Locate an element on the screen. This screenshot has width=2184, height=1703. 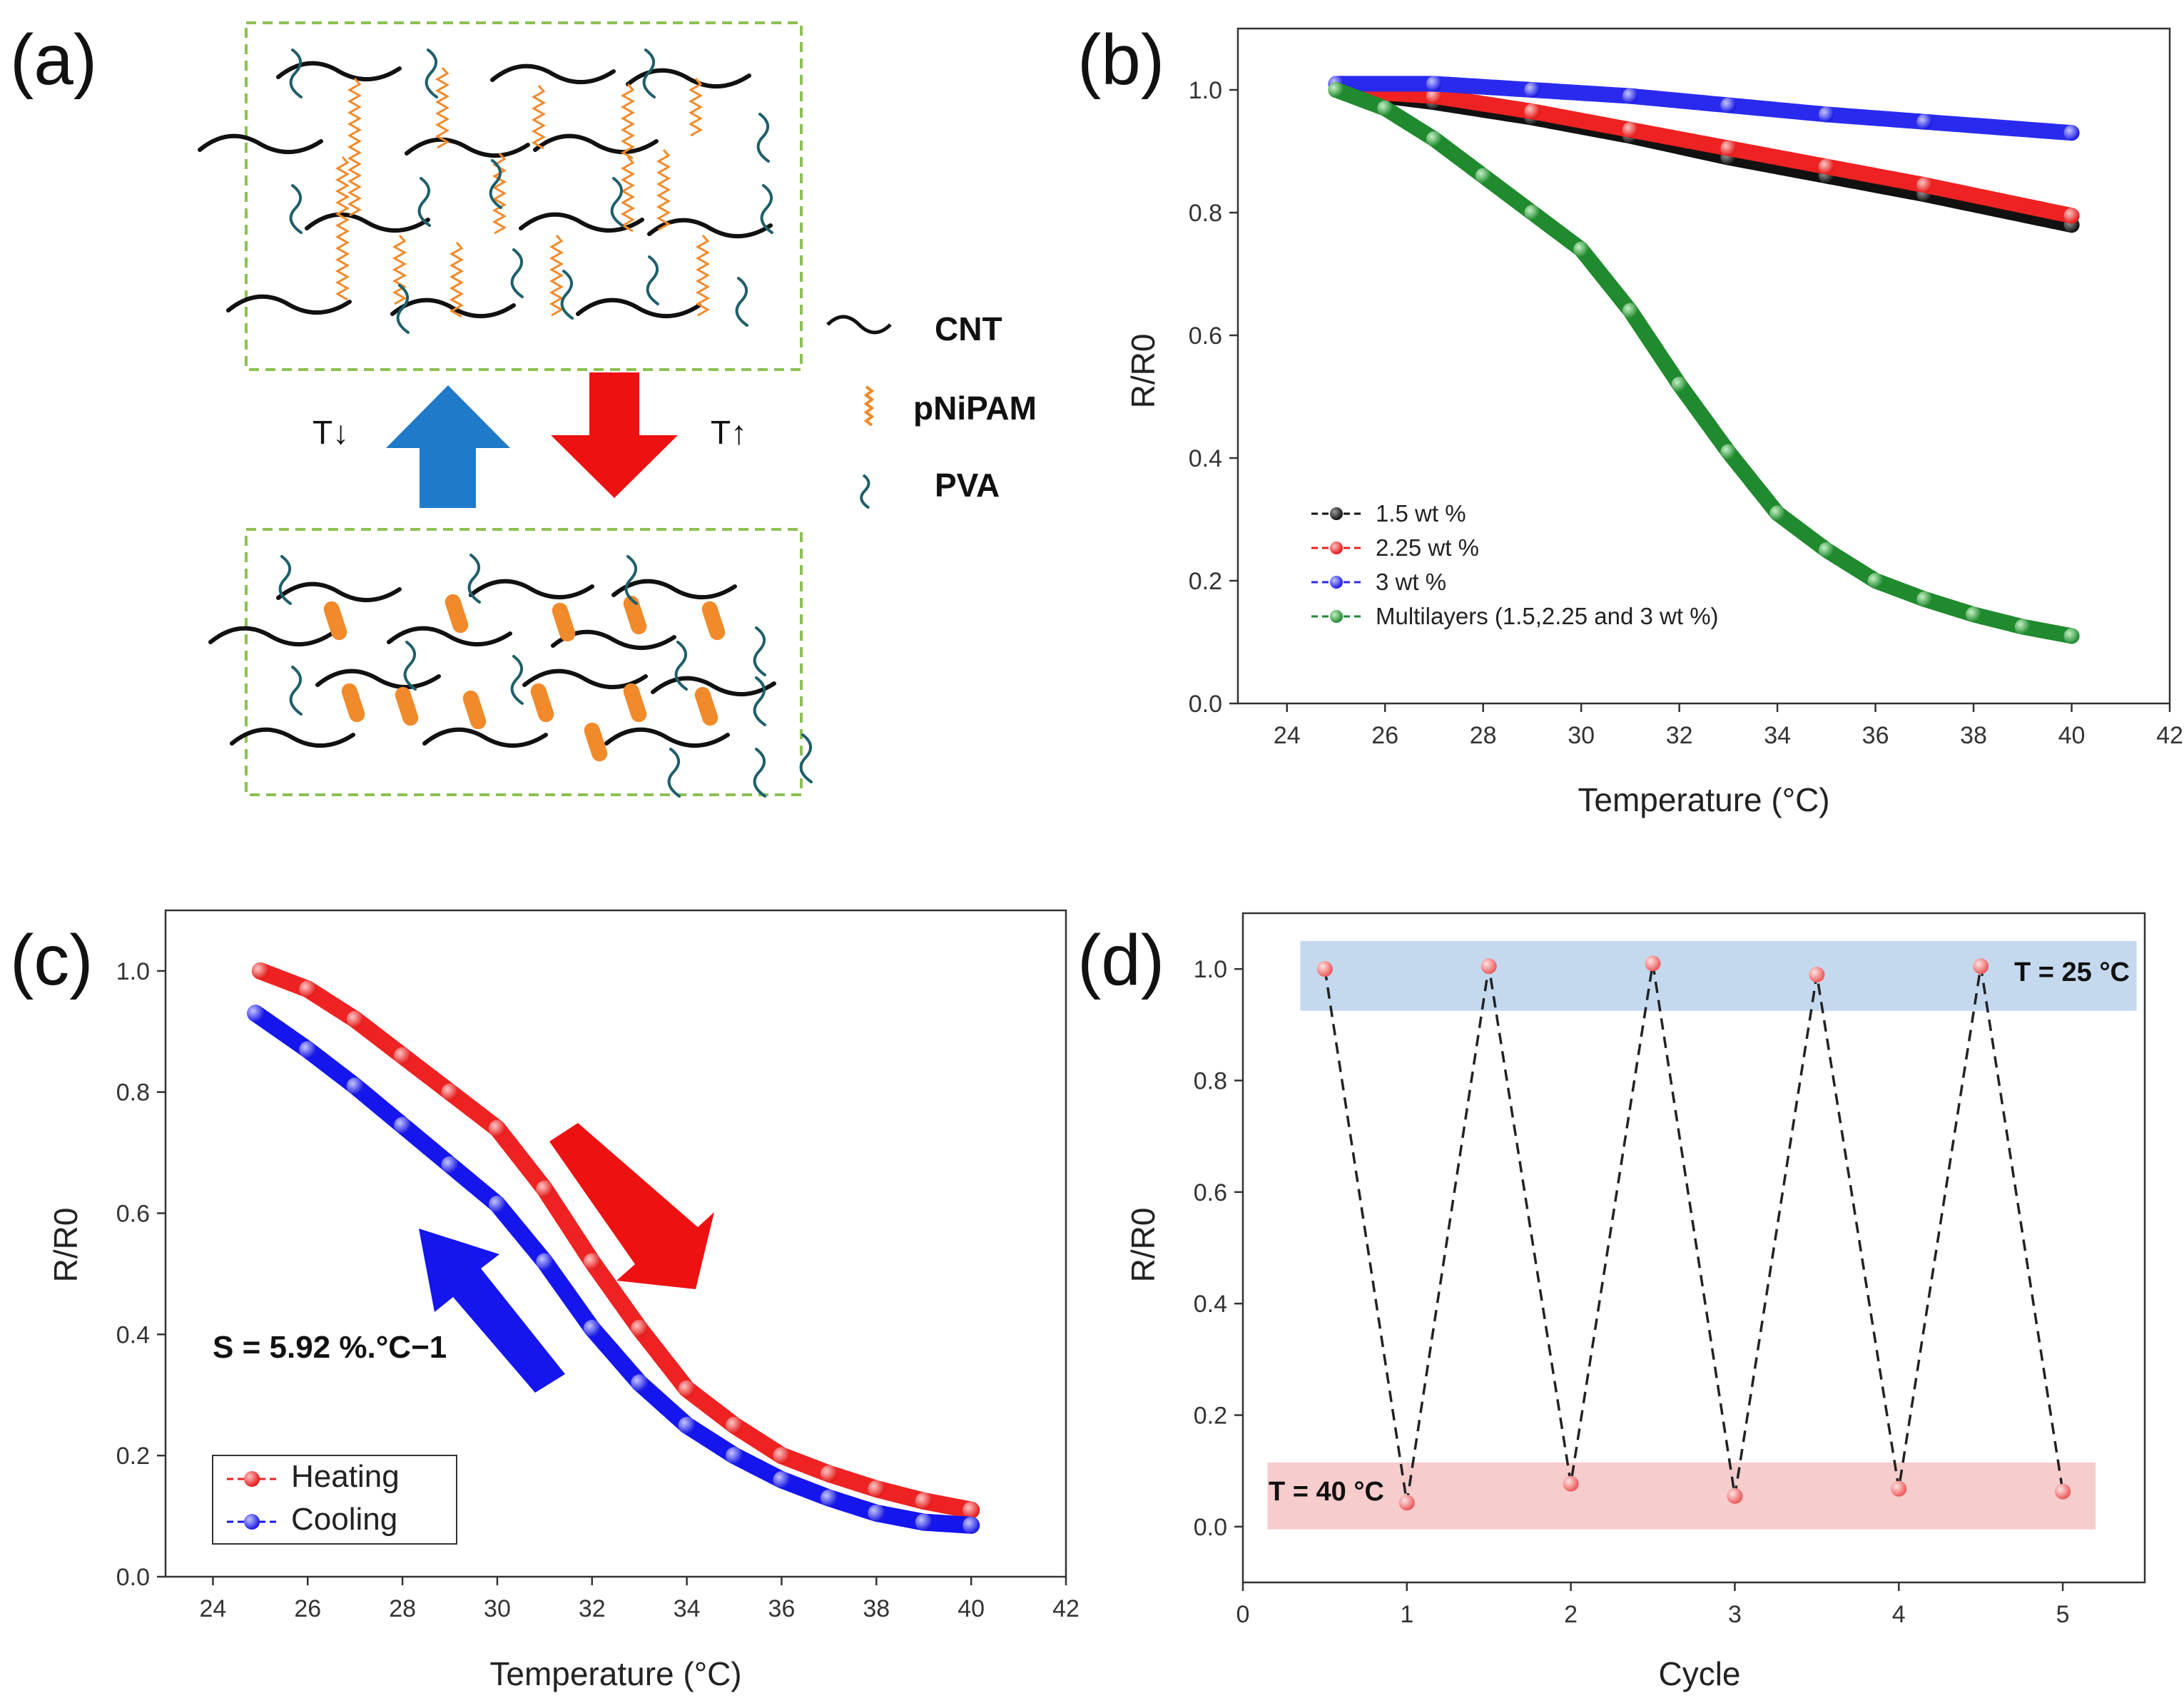
legend-cnt-label: CNT is located at coordinates (968, 328).